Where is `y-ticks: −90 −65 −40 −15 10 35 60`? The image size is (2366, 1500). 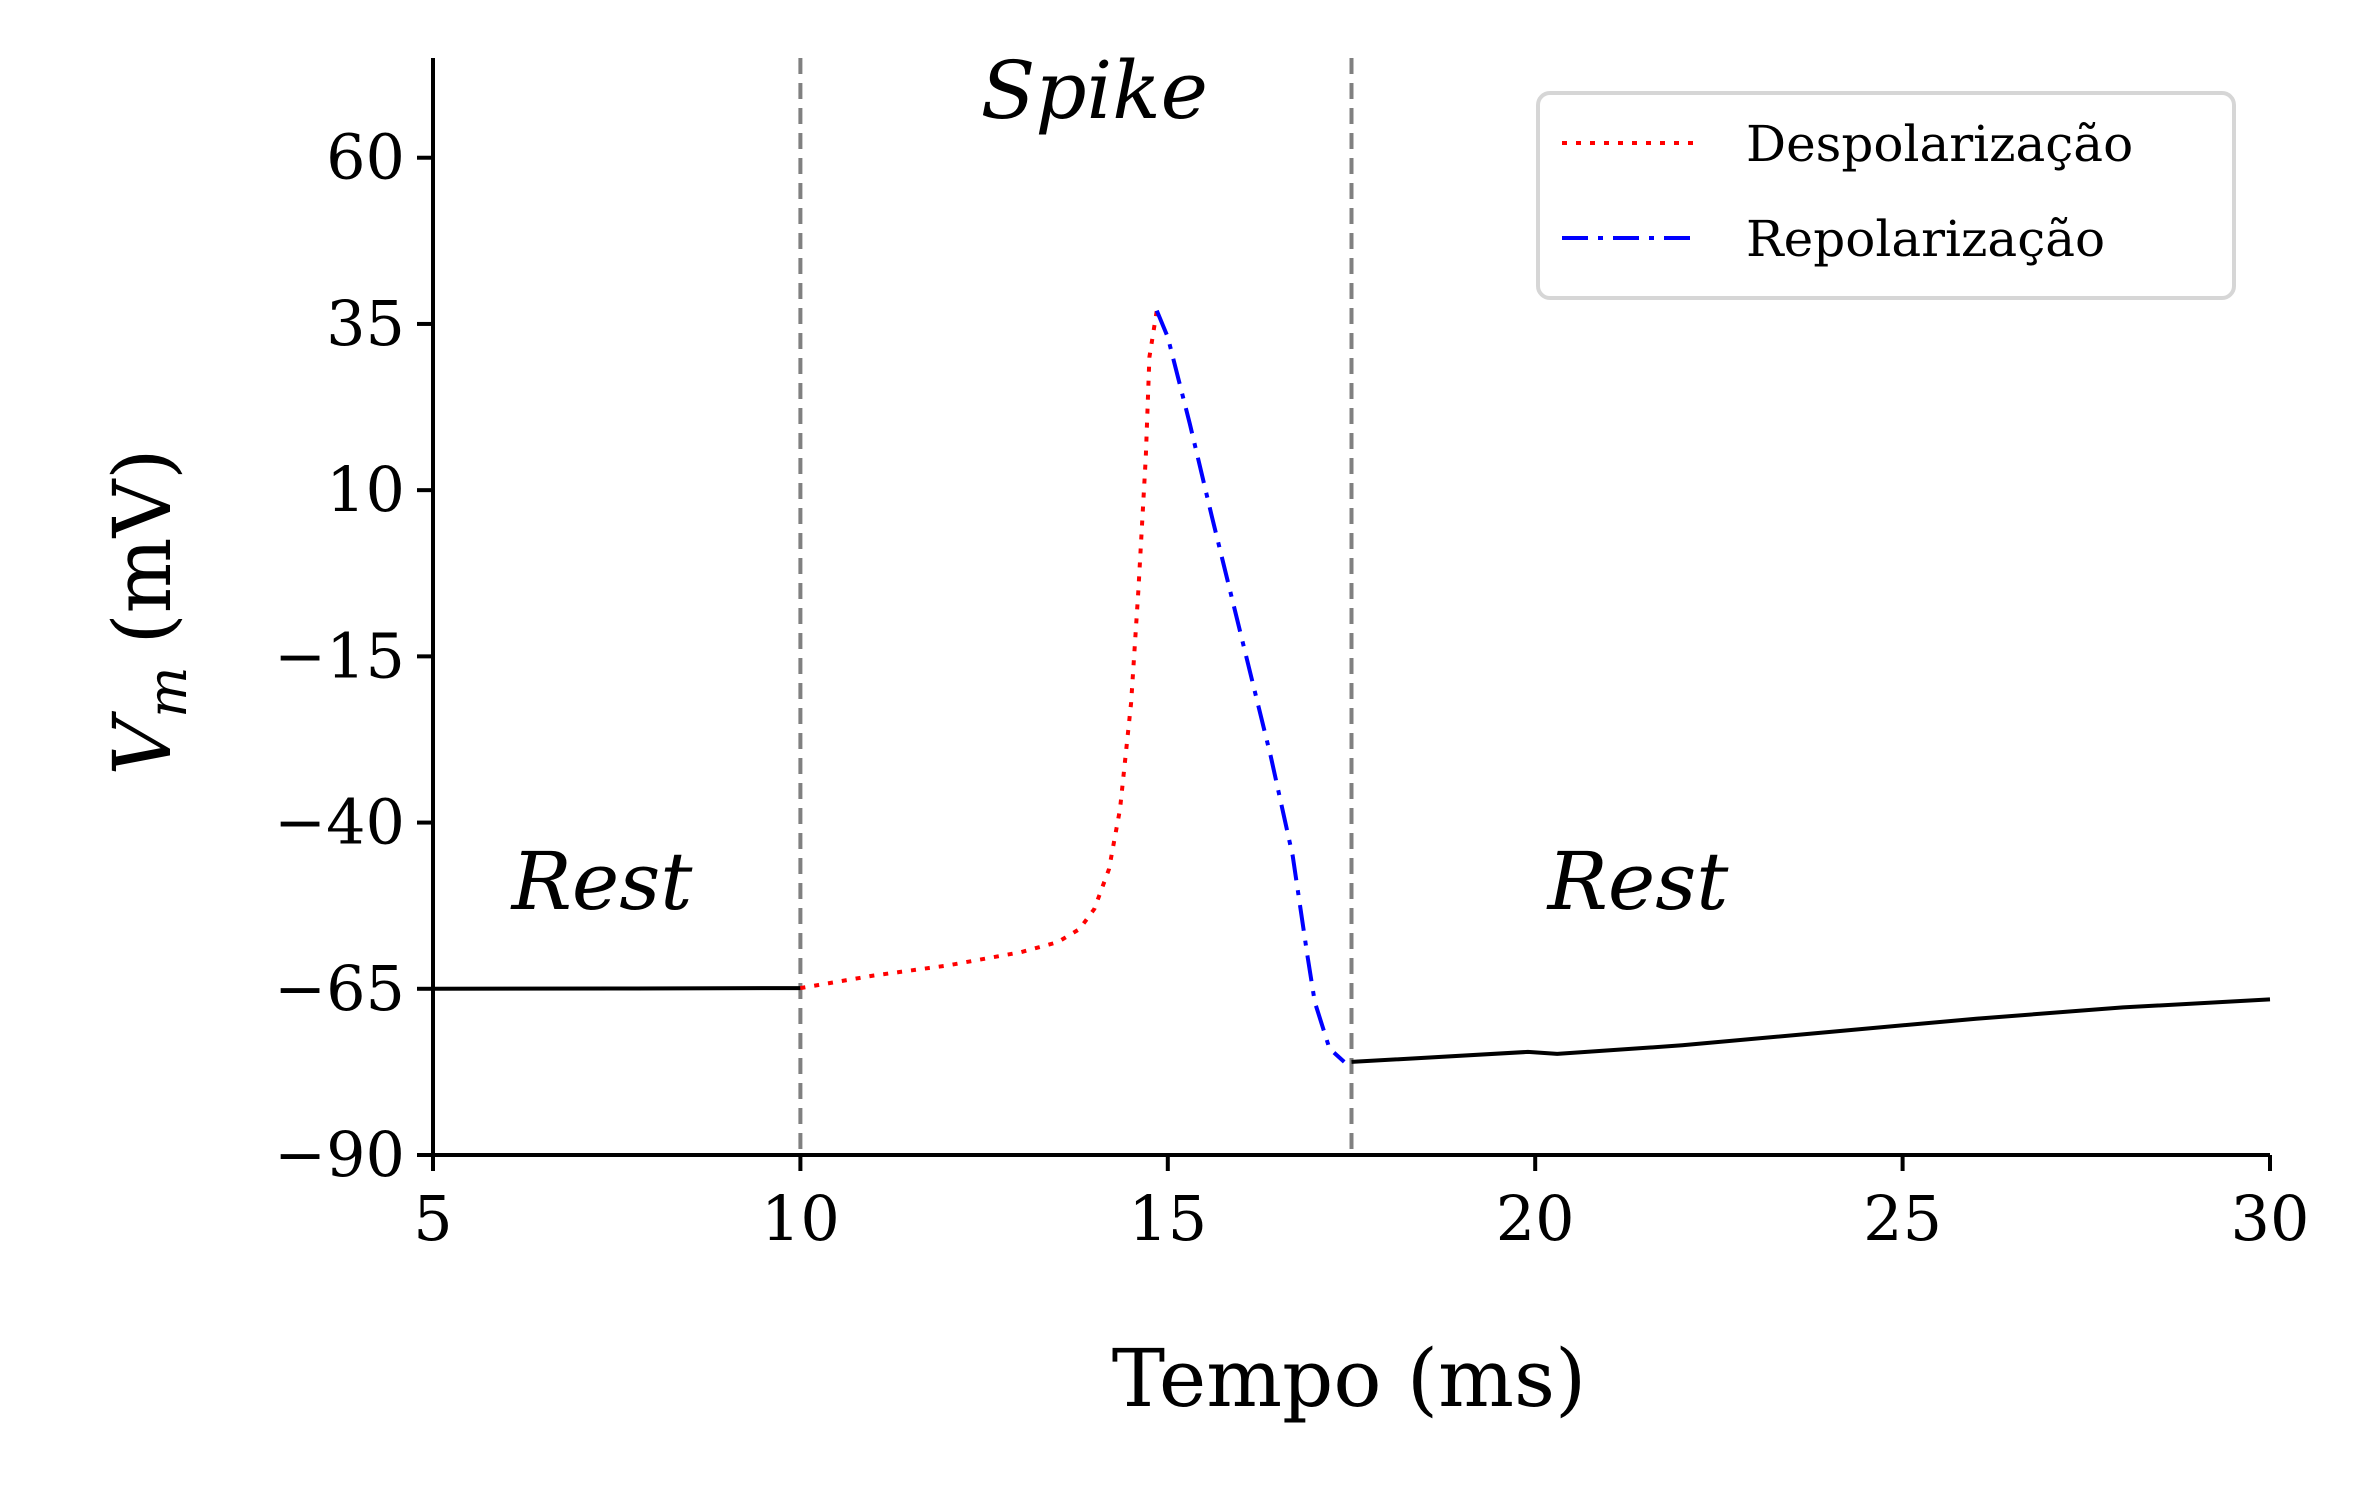 y-ticks: −90 −65 −40 −15 10 35 60 is located at coordinates (353, 656).